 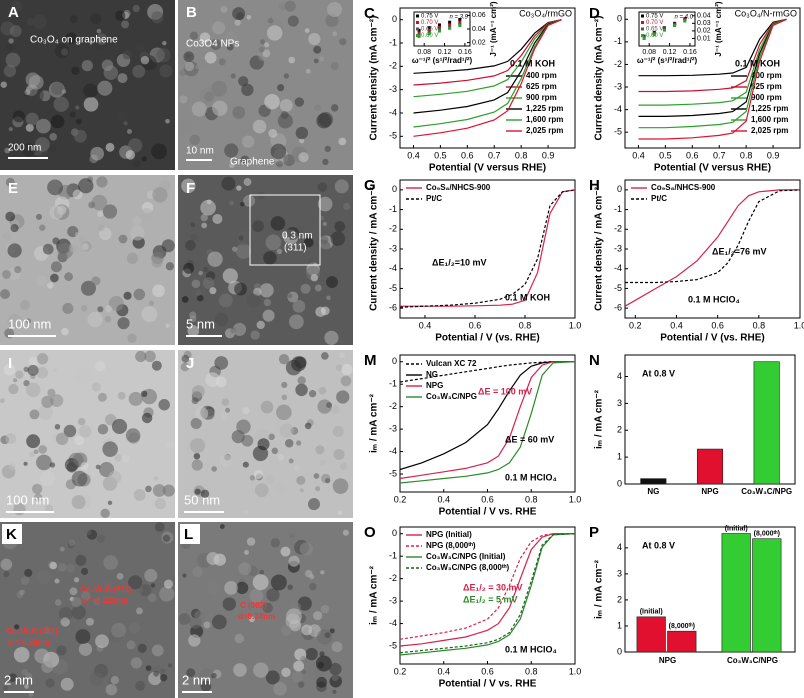 What do you see at coordinates (683, 18) in the screenshot?
I see `annotation: n = 4.0` at bounding box center [683, 18].